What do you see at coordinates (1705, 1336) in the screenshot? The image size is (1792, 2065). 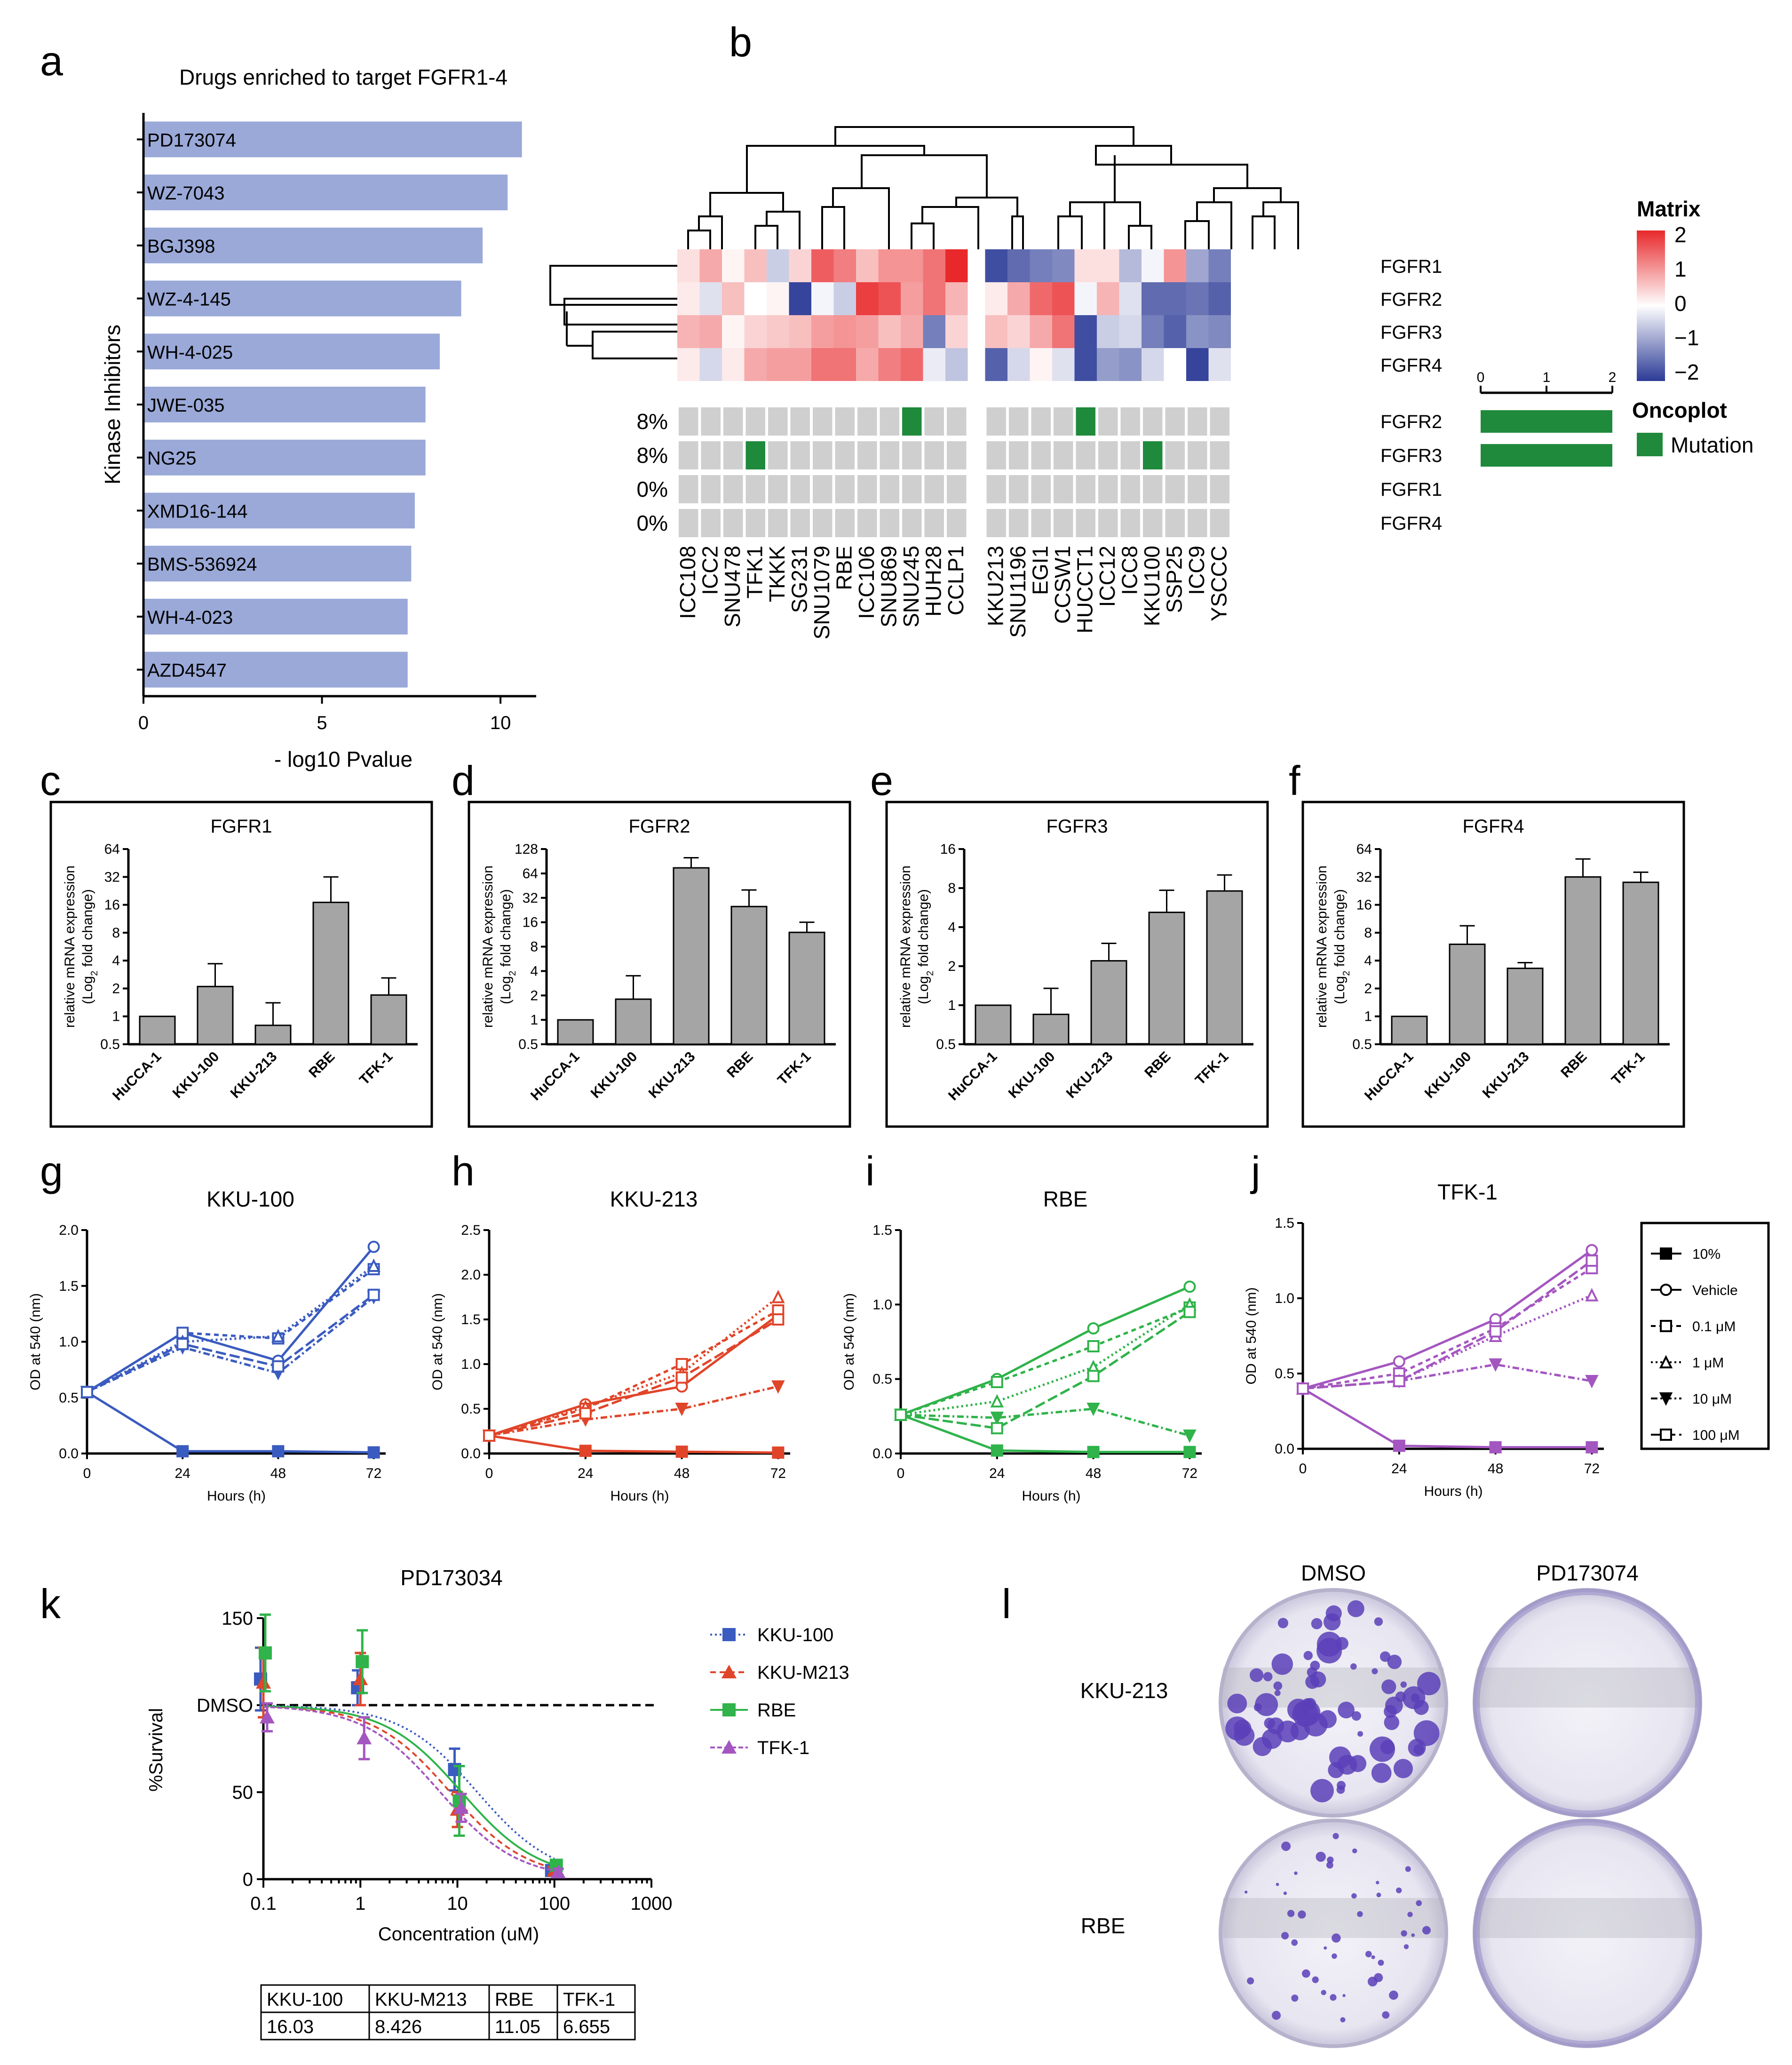 I see `legend-frame` at bounding box center [1705, 1336].